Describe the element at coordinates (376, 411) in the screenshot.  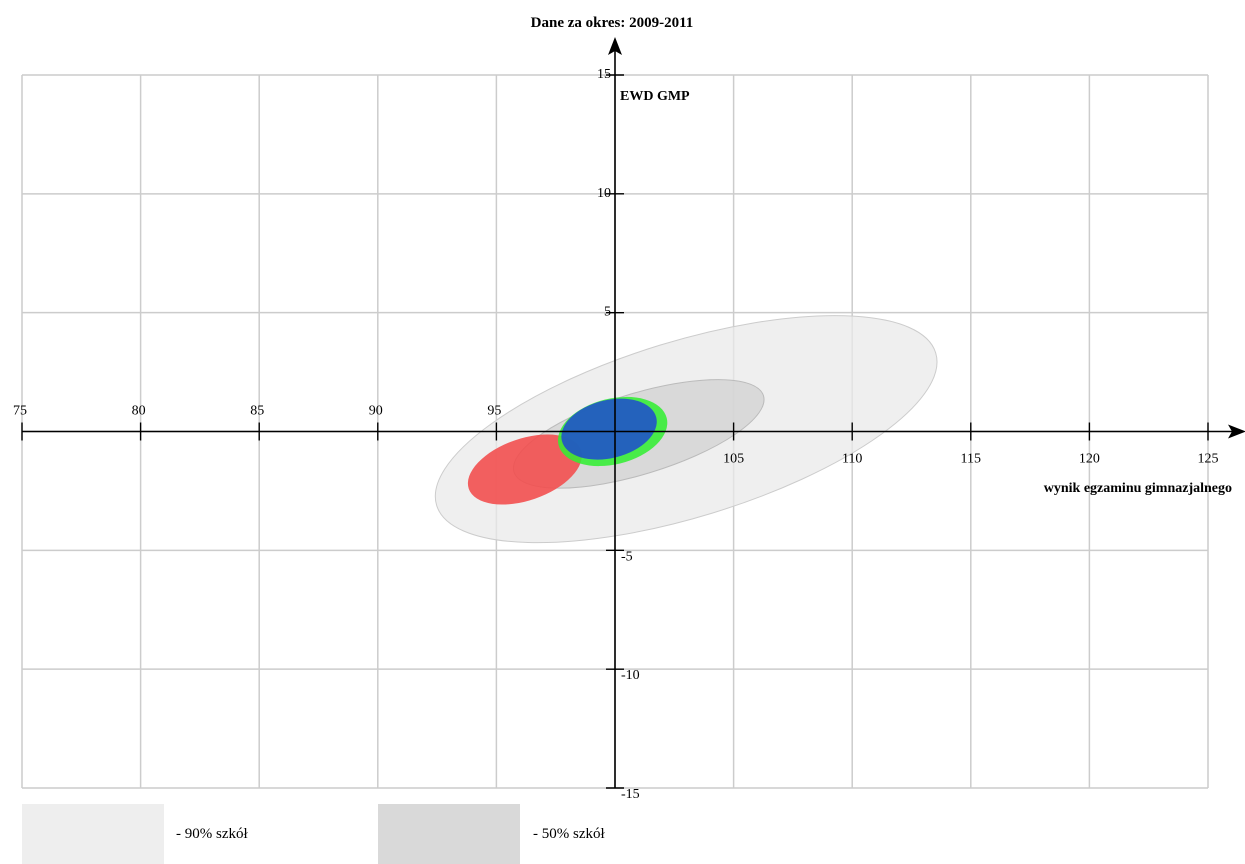
I see `x-tick-label: 90` at that location.